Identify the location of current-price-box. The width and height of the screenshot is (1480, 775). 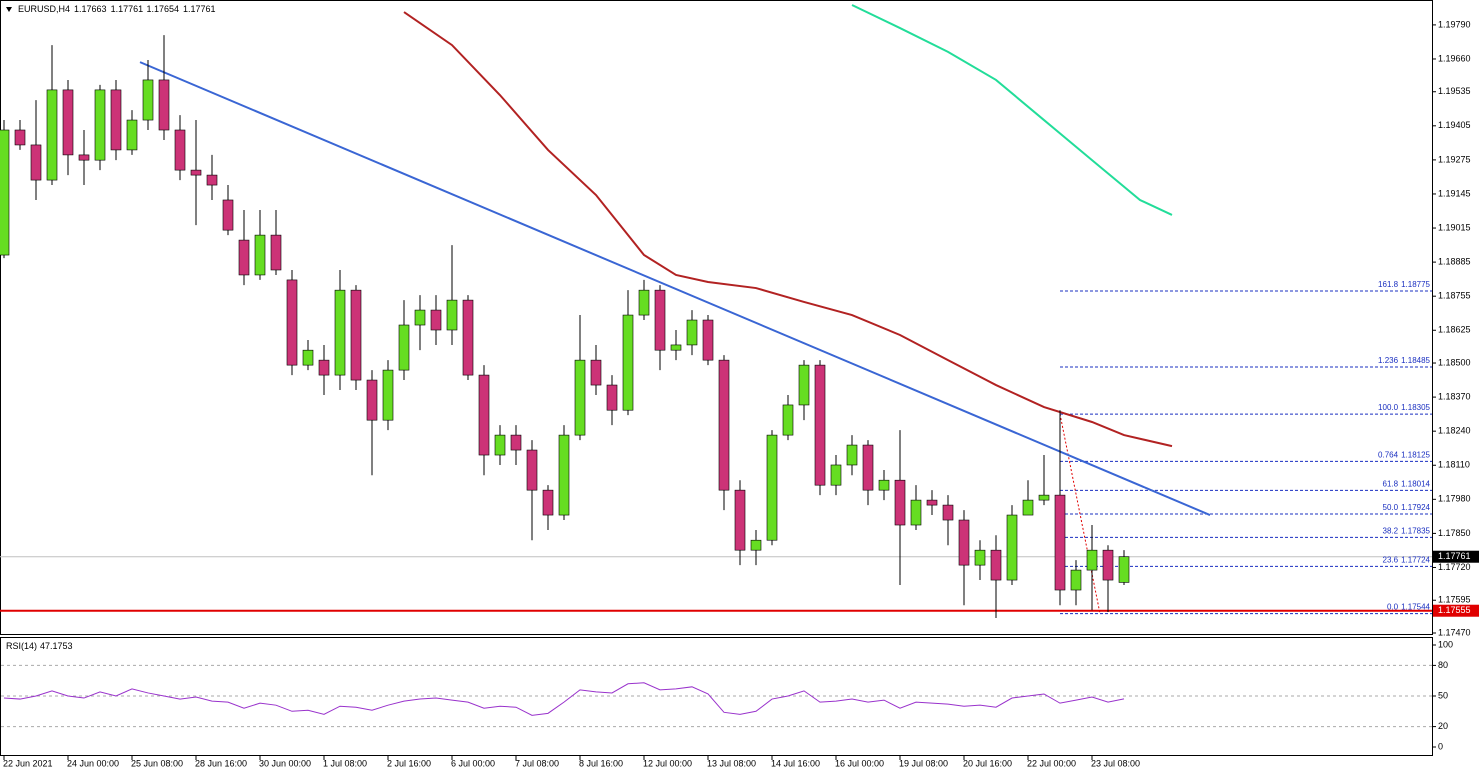
(1456, 556).